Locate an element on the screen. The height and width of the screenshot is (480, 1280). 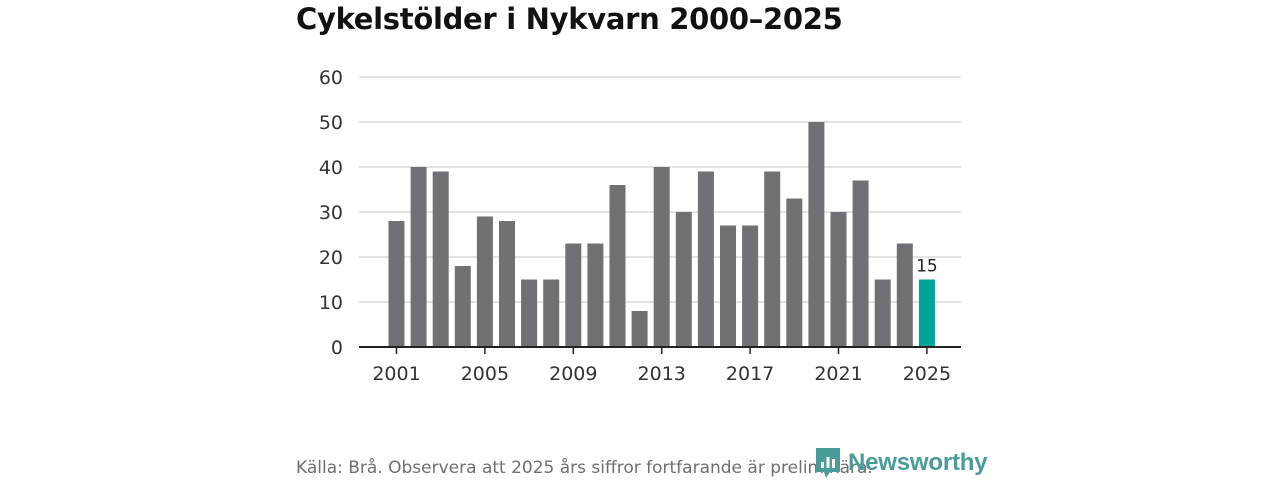
bar-2002 is located at coordinates (418, 257).